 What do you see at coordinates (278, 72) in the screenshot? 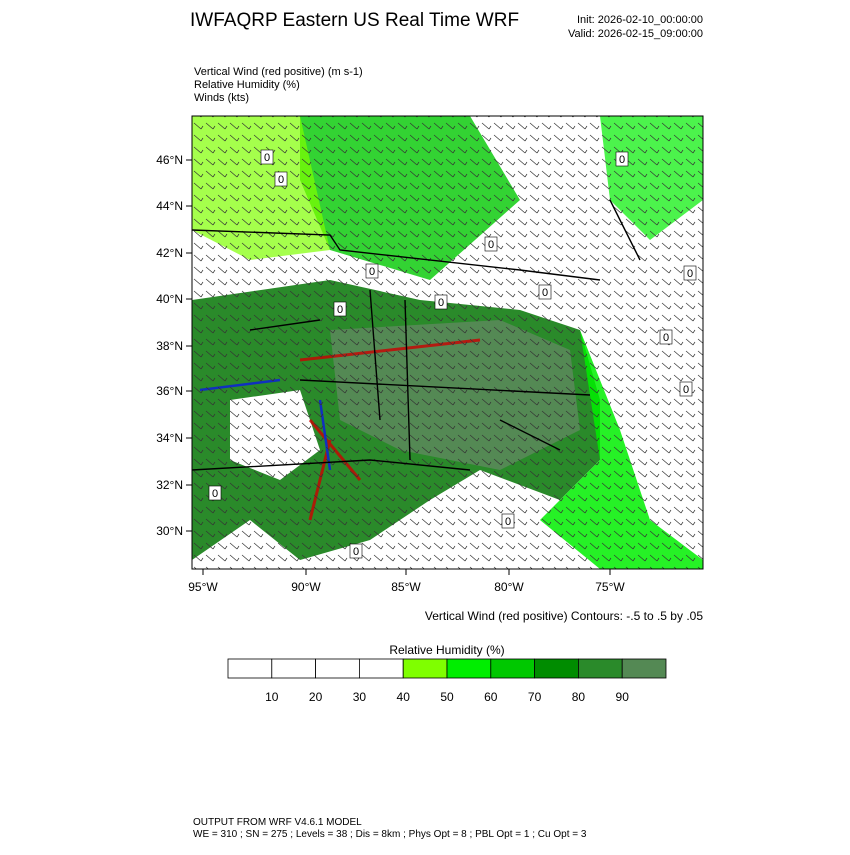
I see `field-label: Vertical Wind (red positive) (m s-1)` at bounding box center [278, 72].